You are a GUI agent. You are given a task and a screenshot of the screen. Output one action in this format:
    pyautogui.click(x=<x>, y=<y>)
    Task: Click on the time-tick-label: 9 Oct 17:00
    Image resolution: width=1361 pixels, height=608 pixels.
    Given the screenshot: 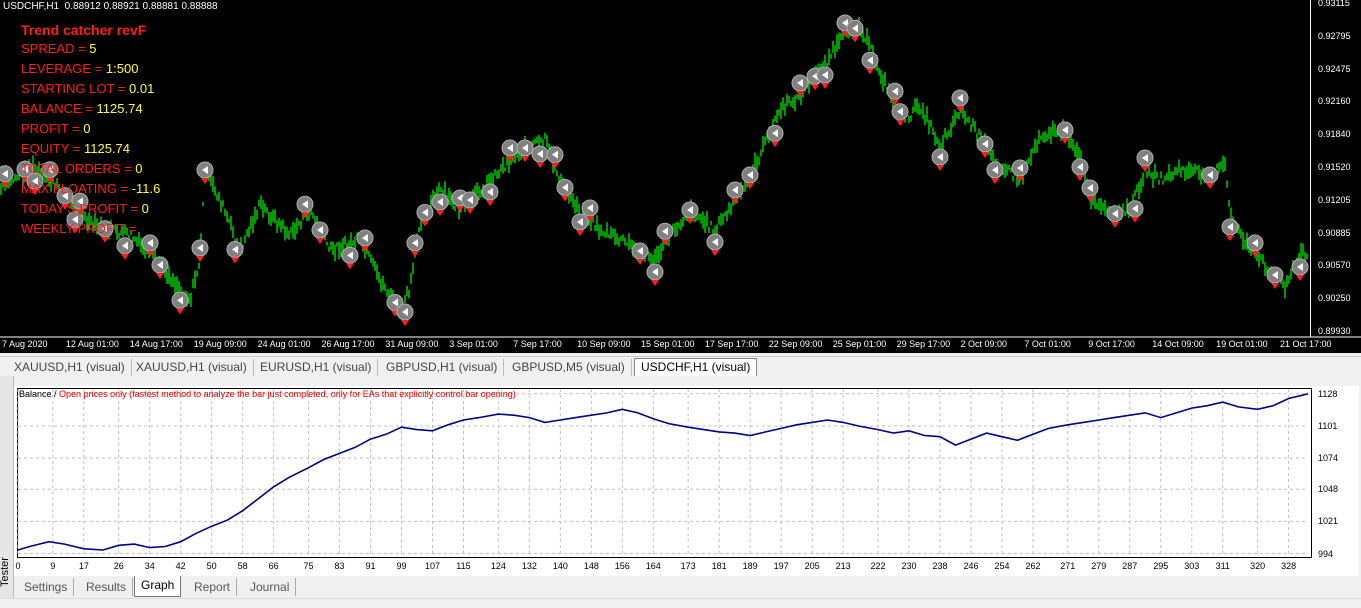 What is the action you would take?
    pyautogui.click(x=1111, y=344)
    